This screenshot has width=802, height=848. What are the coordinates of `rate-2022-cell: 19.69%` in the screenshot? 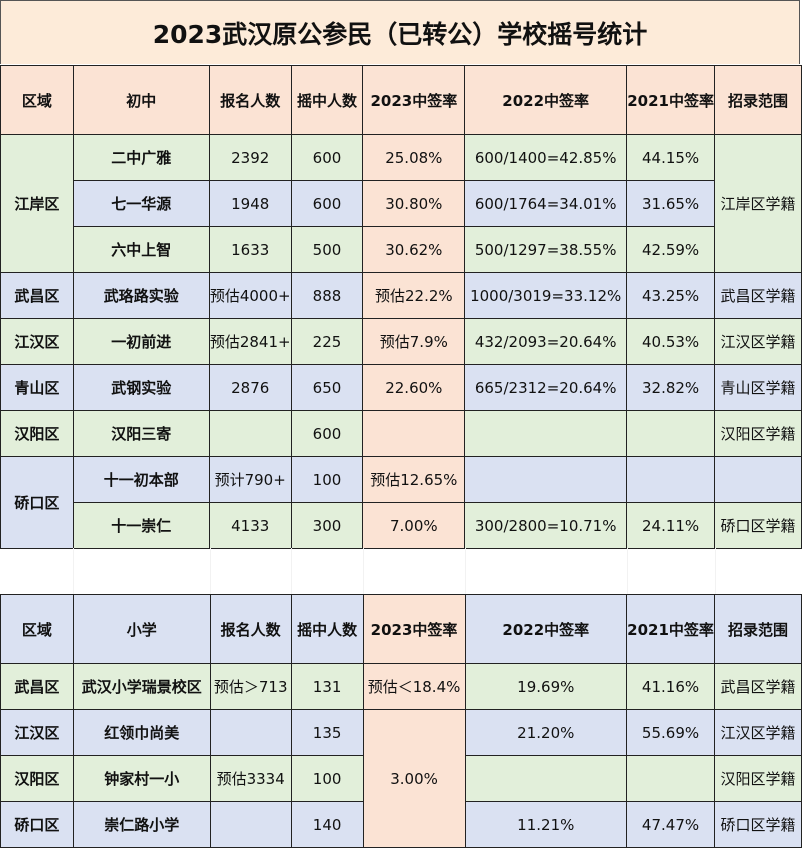 It's located at (546, 686).